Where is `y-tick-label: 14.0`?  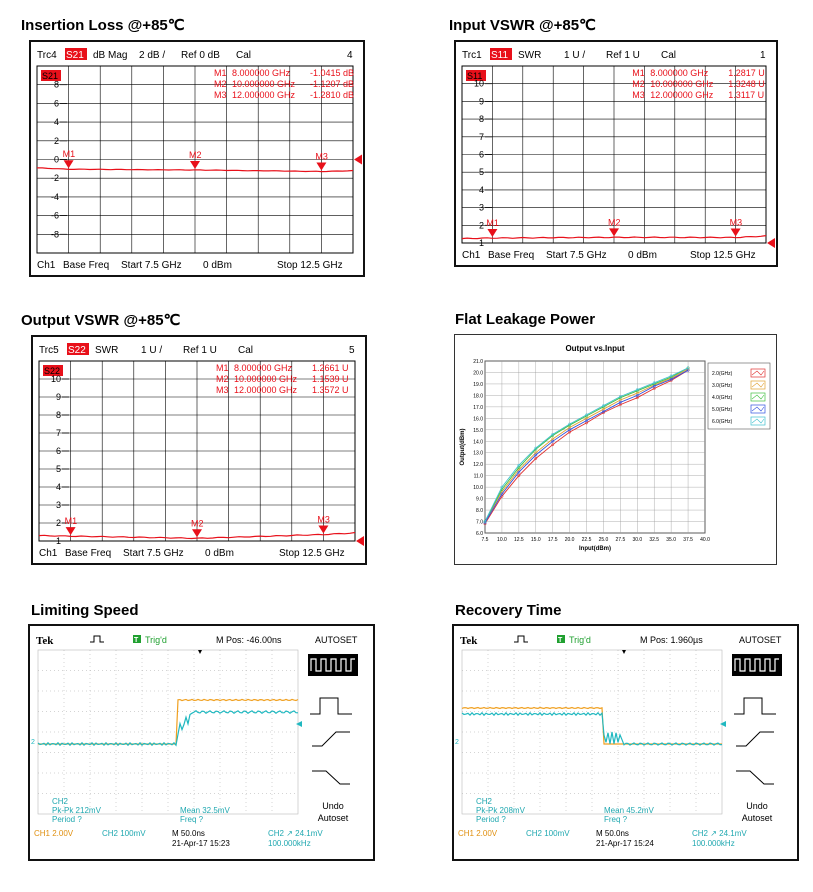
y-tick-label: 14.0 is located at coordinates (478, 442).